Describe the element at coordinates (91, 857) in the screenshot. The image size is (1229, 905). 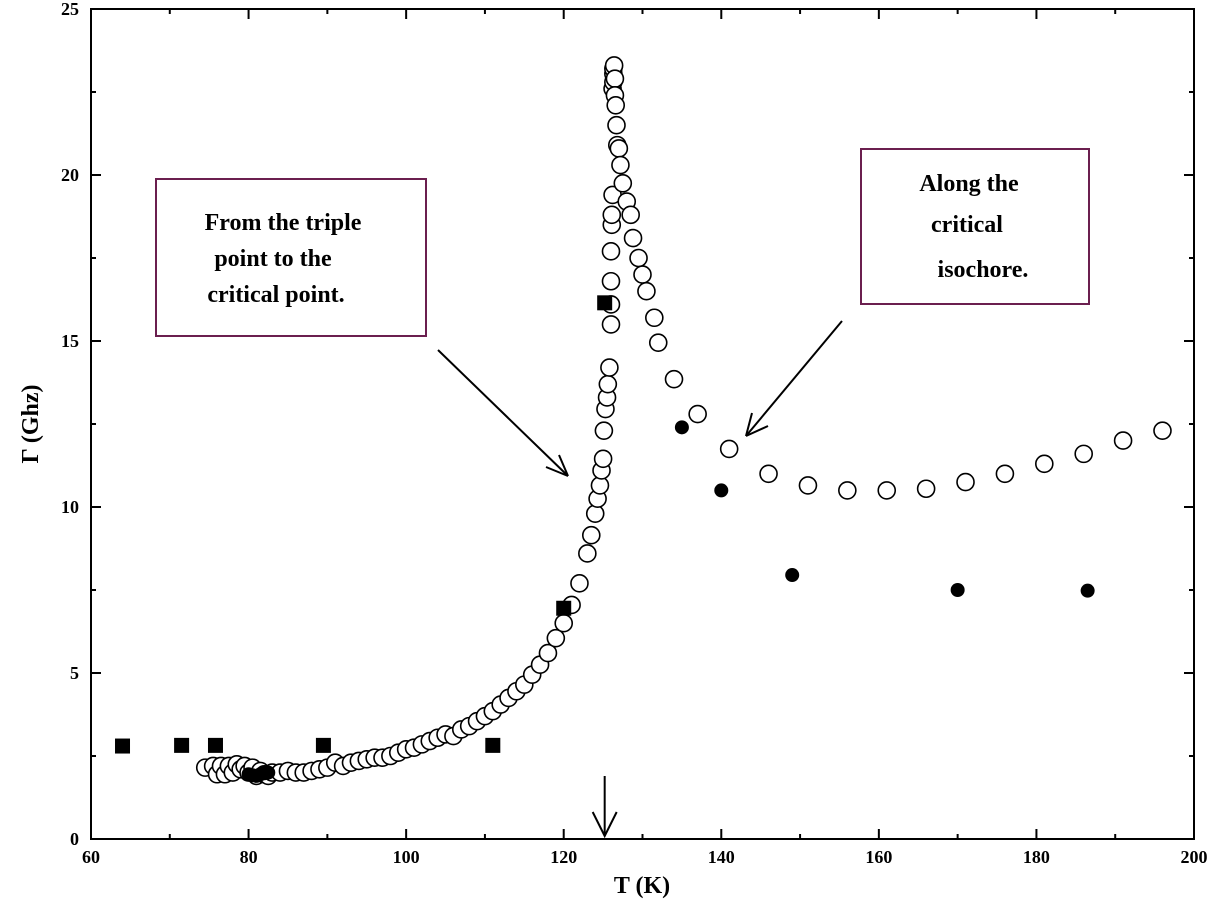
I see `x-tick-label: 60` at that location.